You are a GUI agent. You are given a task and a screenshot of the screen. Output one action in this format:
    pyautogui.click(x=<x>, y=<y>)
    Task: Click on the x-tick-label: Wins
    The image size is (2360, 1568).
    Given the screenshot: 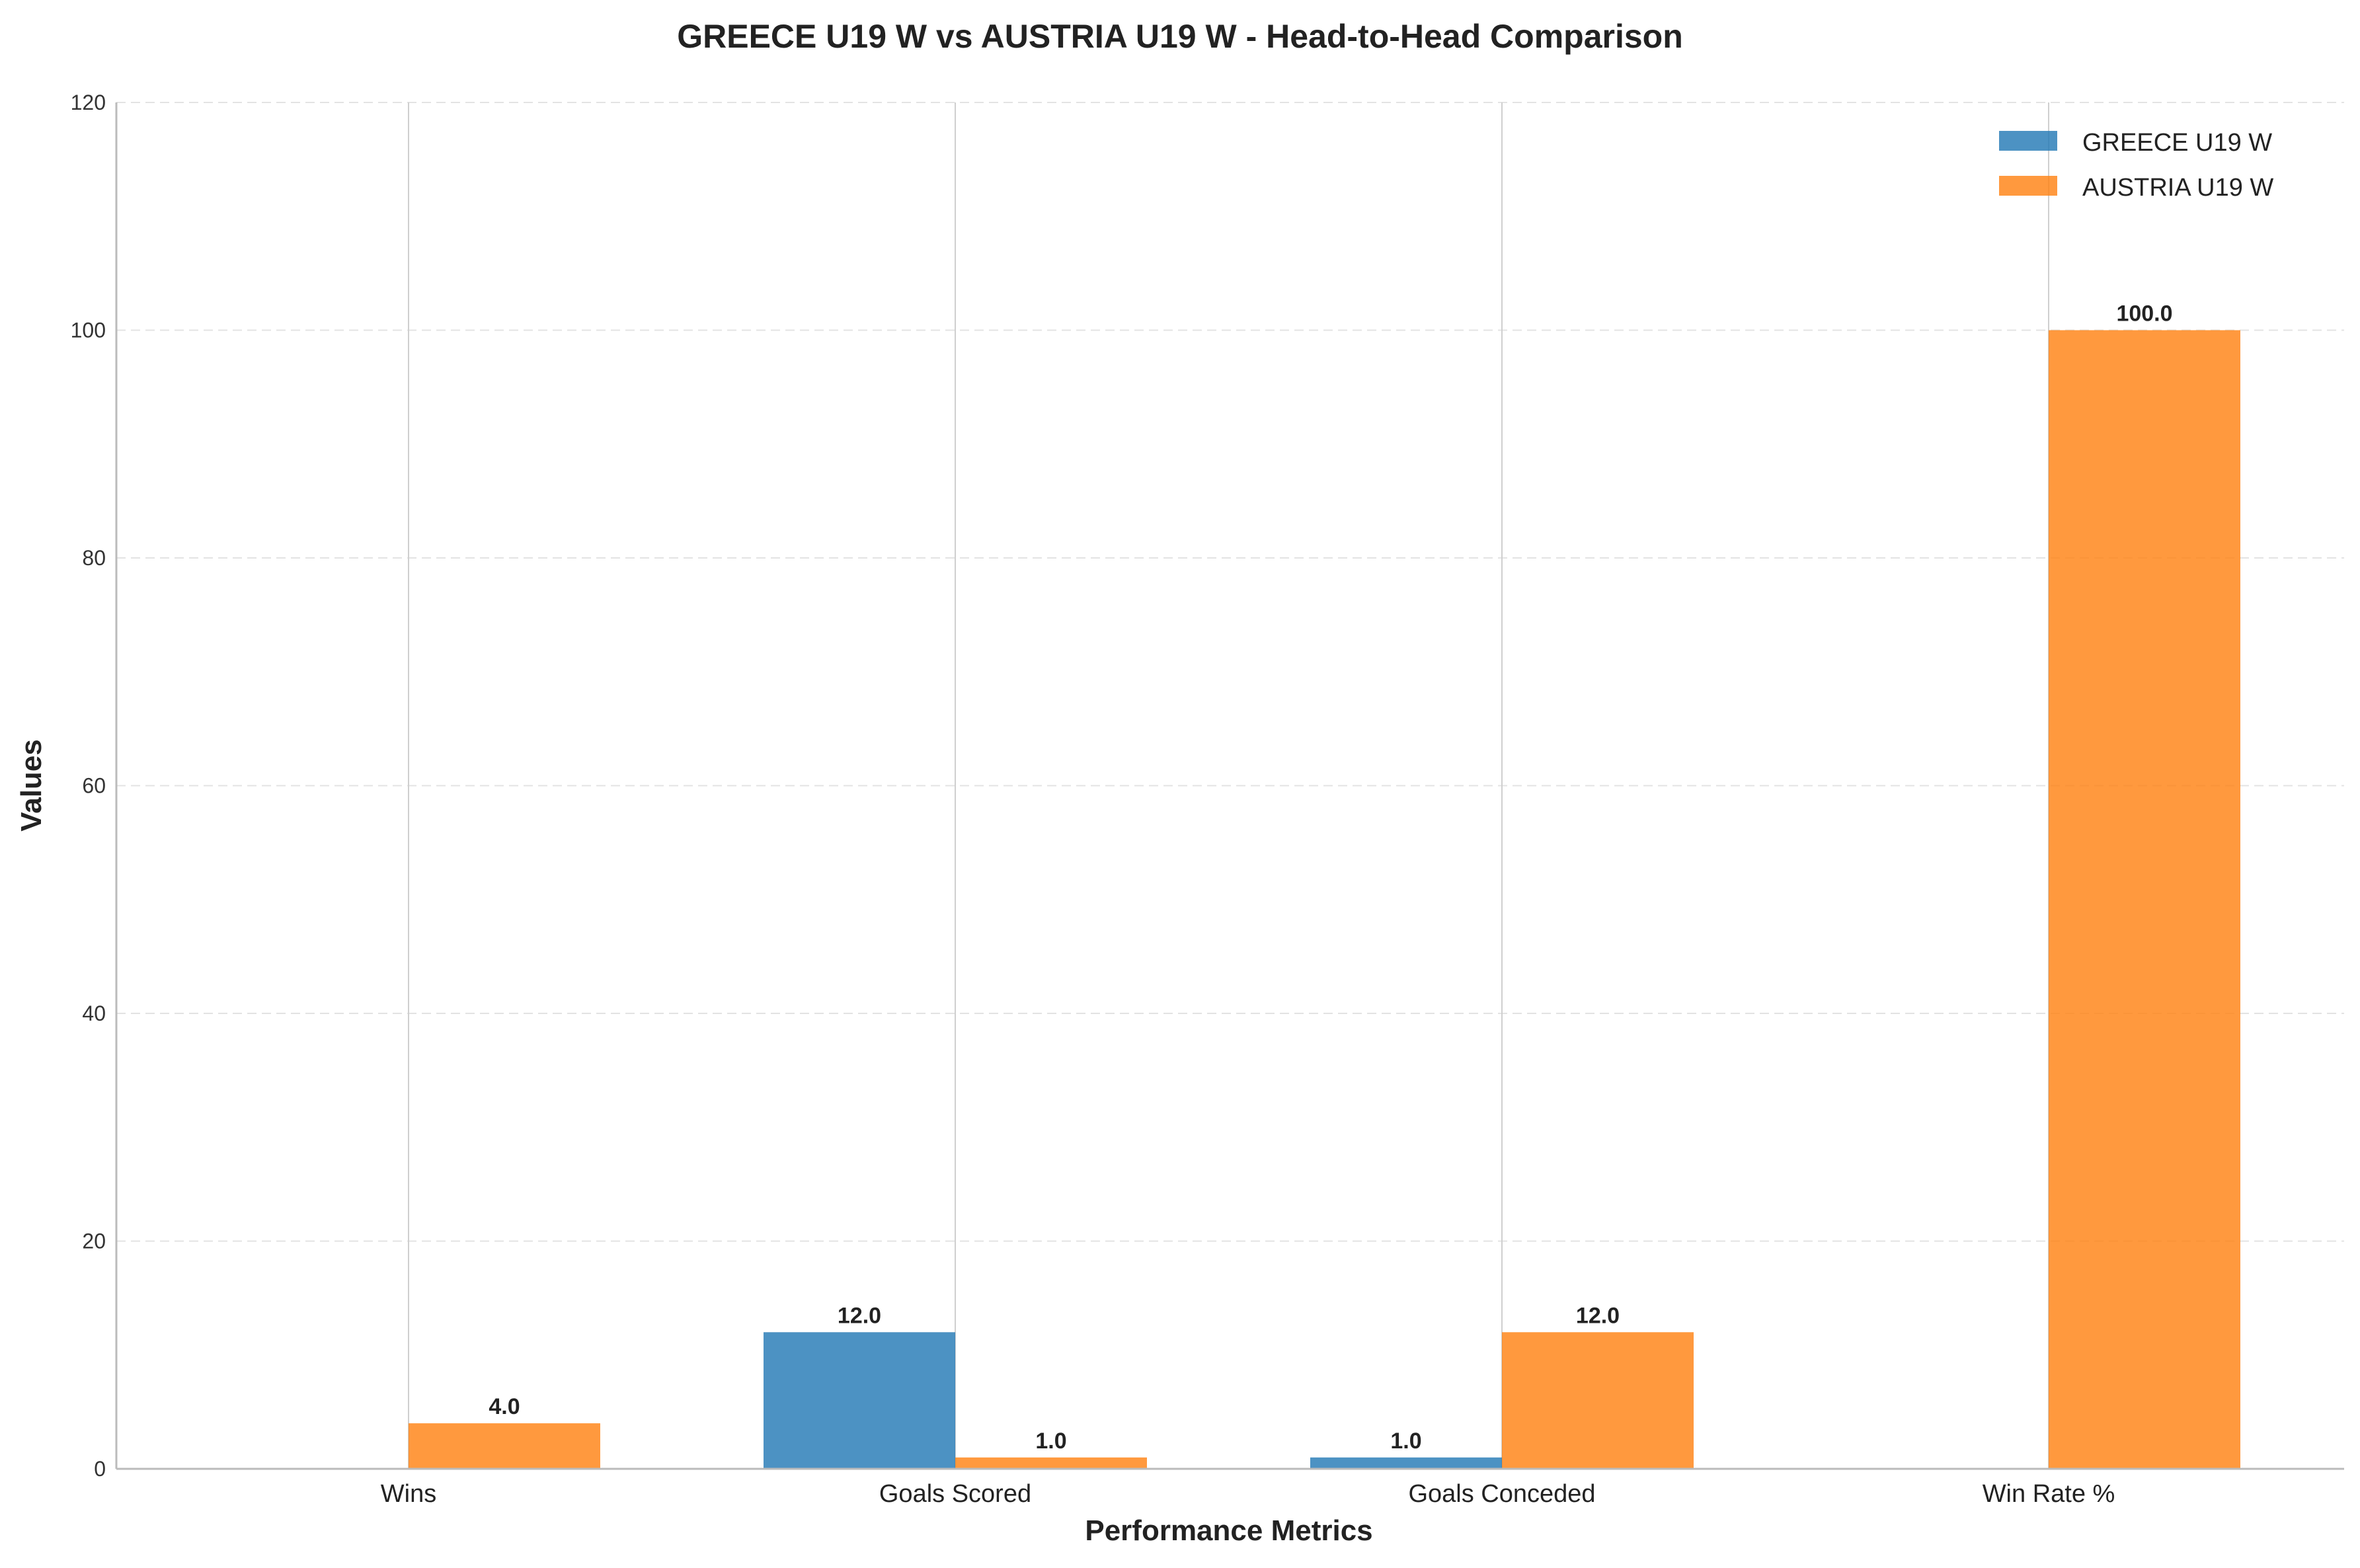 What is the action you would take?
    pyautogui.click(x=408, y=1494)
    